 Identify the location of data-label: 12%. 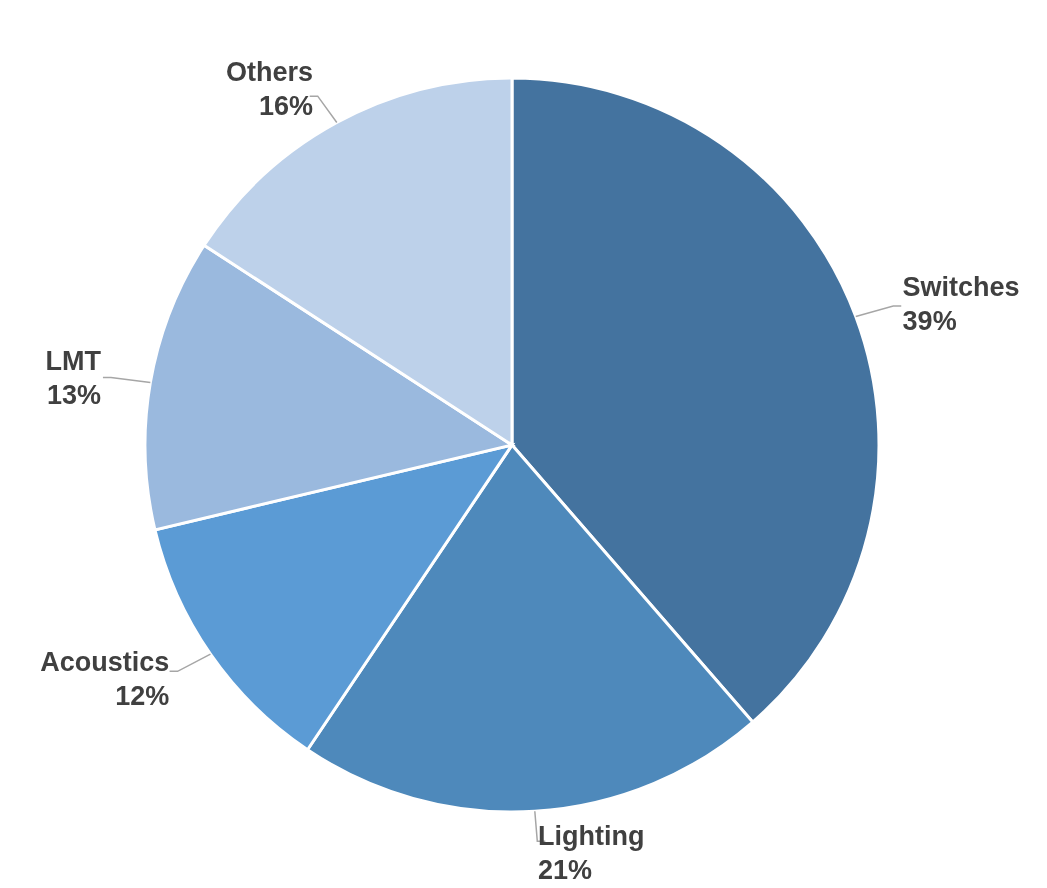
(142, 696).